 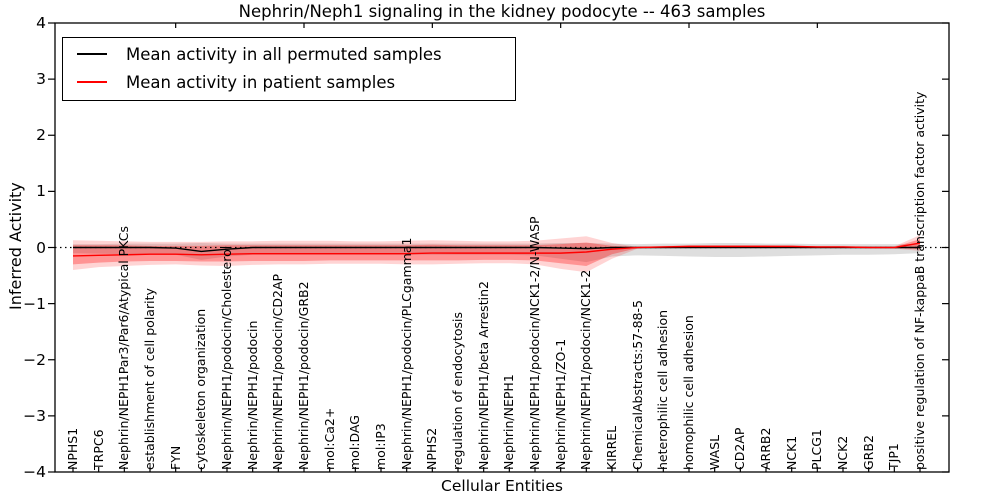 What do you see at coordinates (560, 404) in the screenshot?
I see `x-tick-label: Nephrin/NEPH1/ZO-1` at bounding box center [560, 404].